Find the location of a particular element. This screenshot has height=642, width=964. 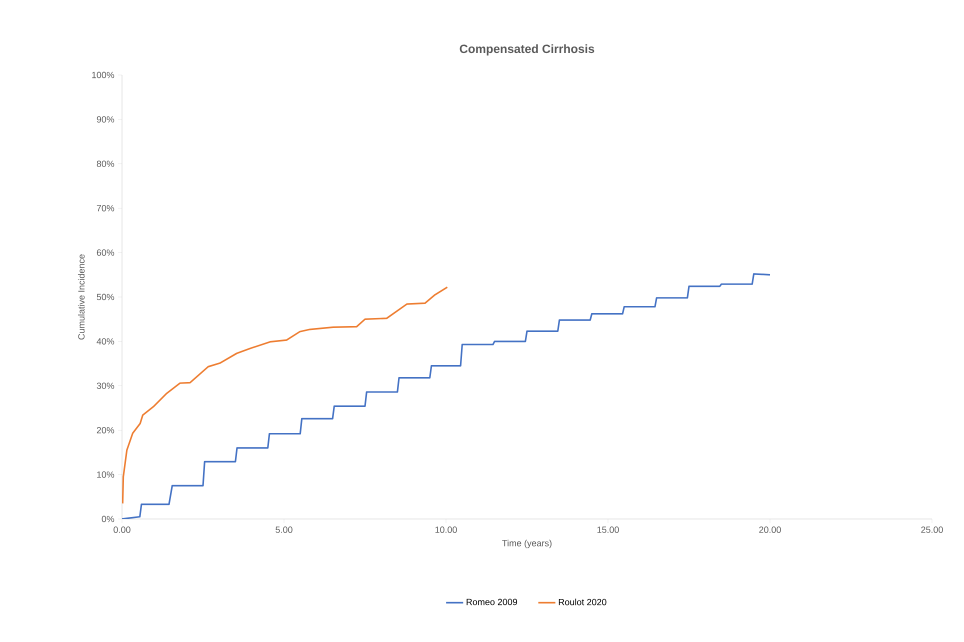

y-tick-label: 60% is located at coordinates (105, 252).